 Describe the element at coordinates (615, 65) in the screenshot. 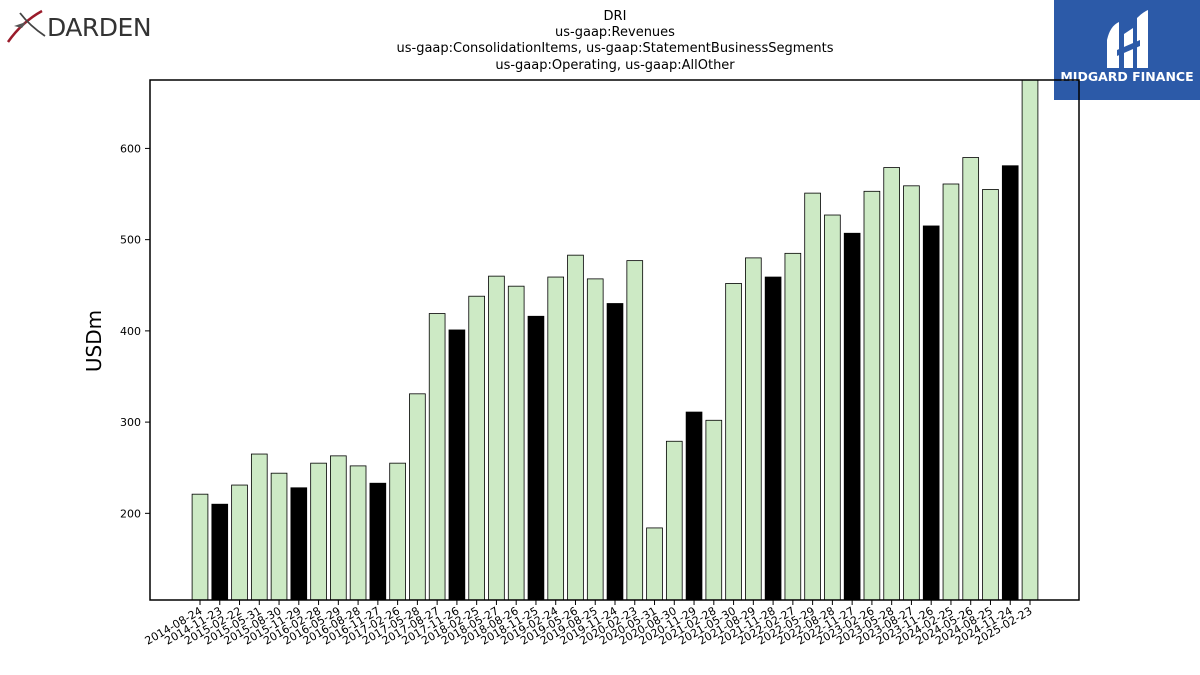

I see `chart-subtitle-line: us-gaap:Operating, us-gaap:AllOther` at that location.